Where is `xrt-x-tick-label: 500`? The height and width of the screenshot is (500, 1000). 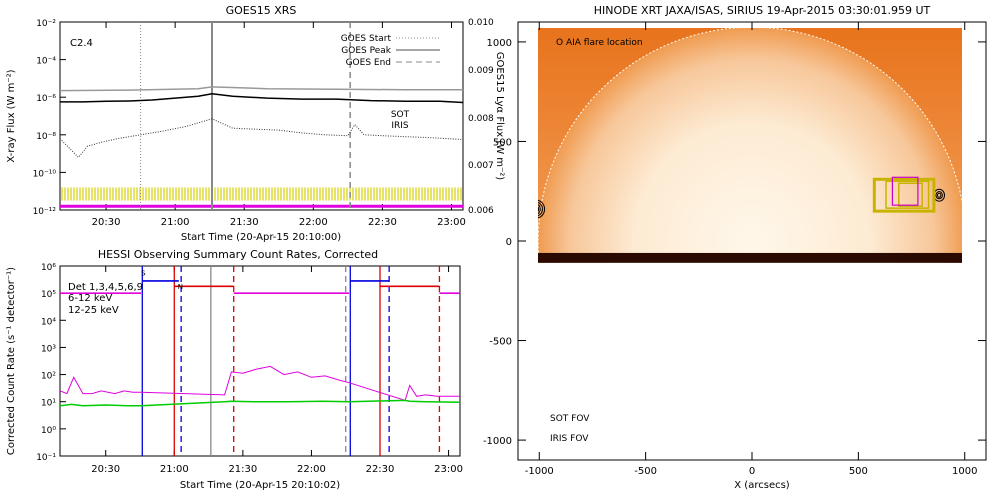
xrt-x-tick-label: 500 is located at coordinates (858, 471).